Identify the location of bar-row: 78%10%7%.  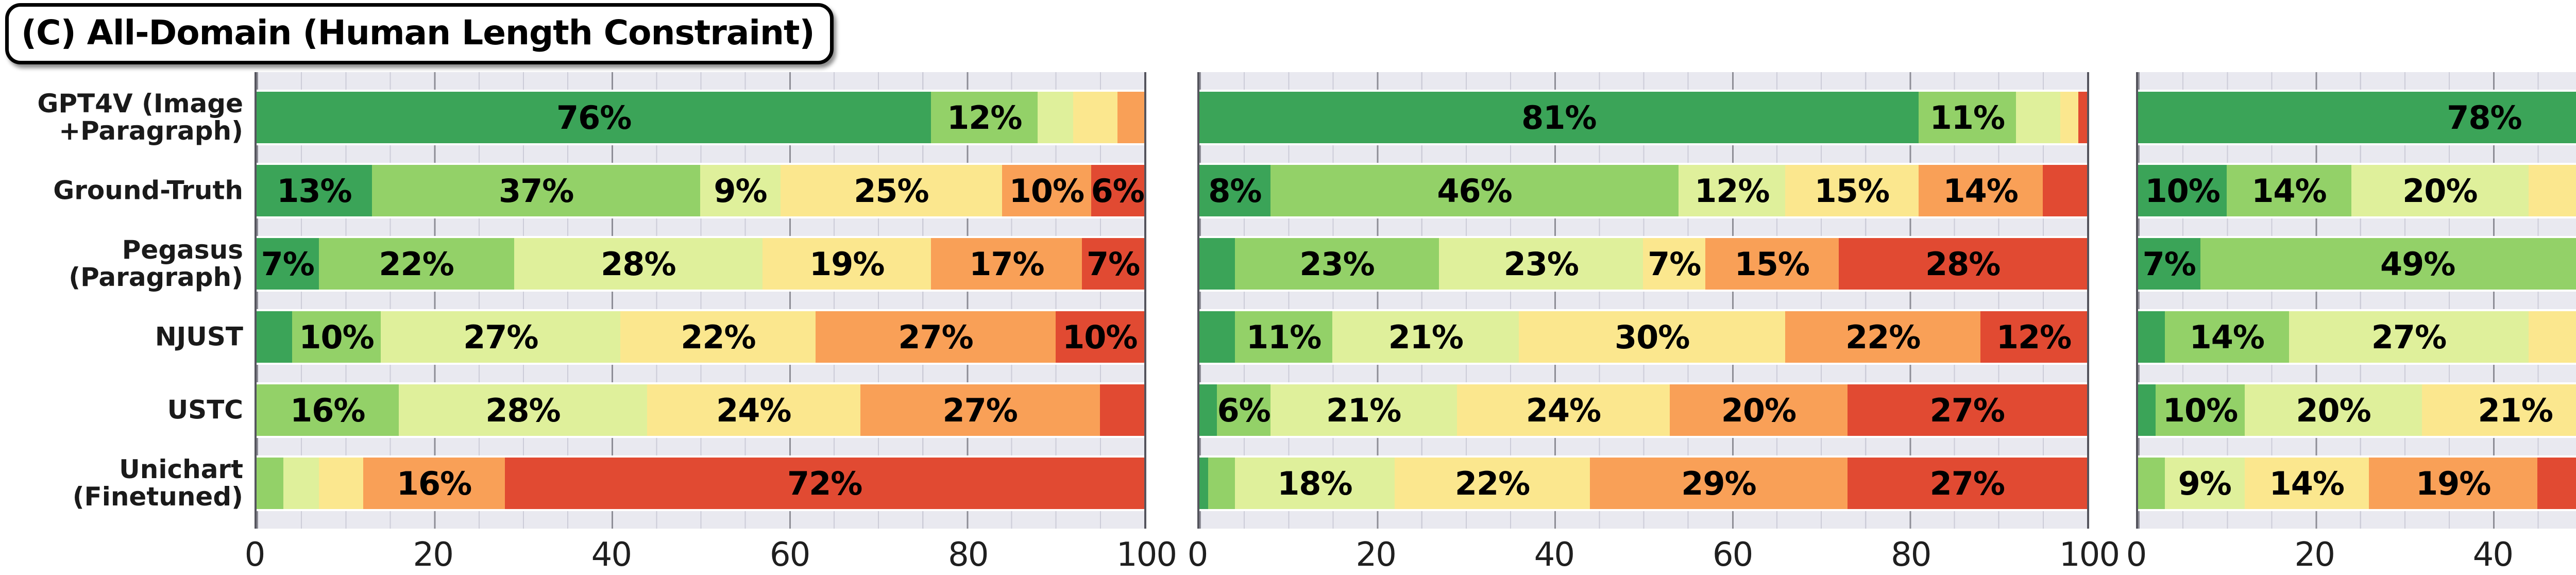
(2357, 117).